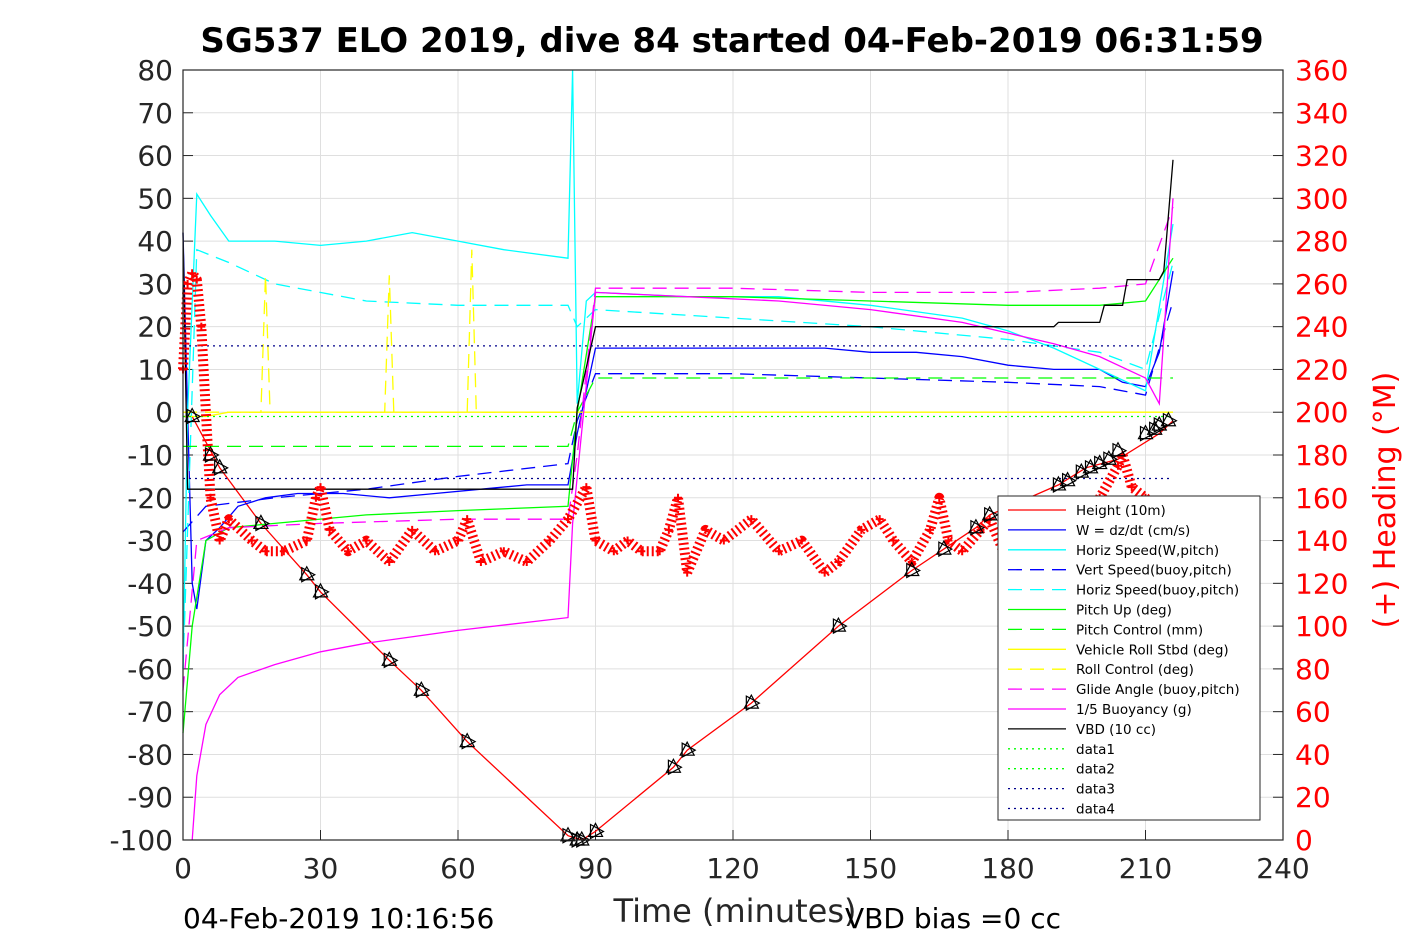  Describe the element at coordinates (1321, 241) in the screenshot. I see `y-right-tick-label: 280` at that location.